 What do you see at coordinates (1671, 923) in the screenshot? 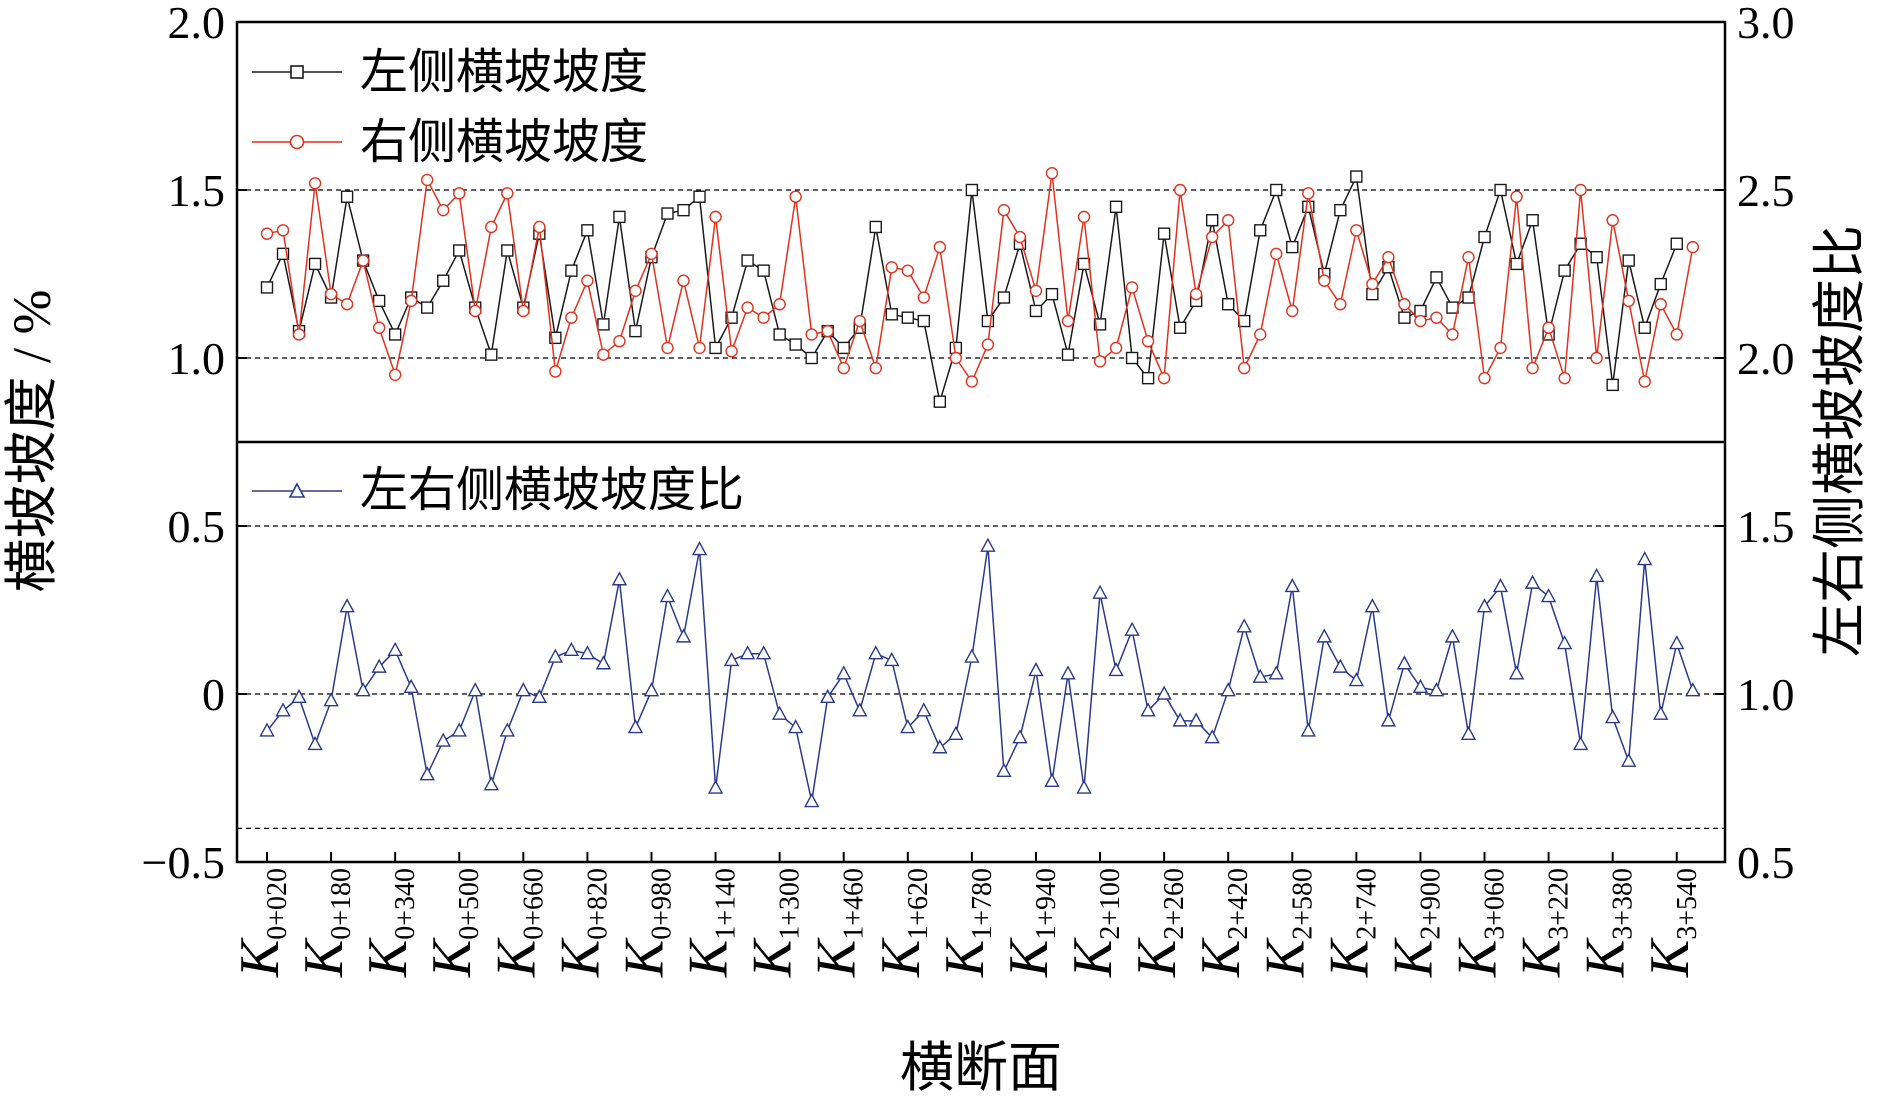
I see `x-tick-label: K3+540` at bounding box center [1671, 923].